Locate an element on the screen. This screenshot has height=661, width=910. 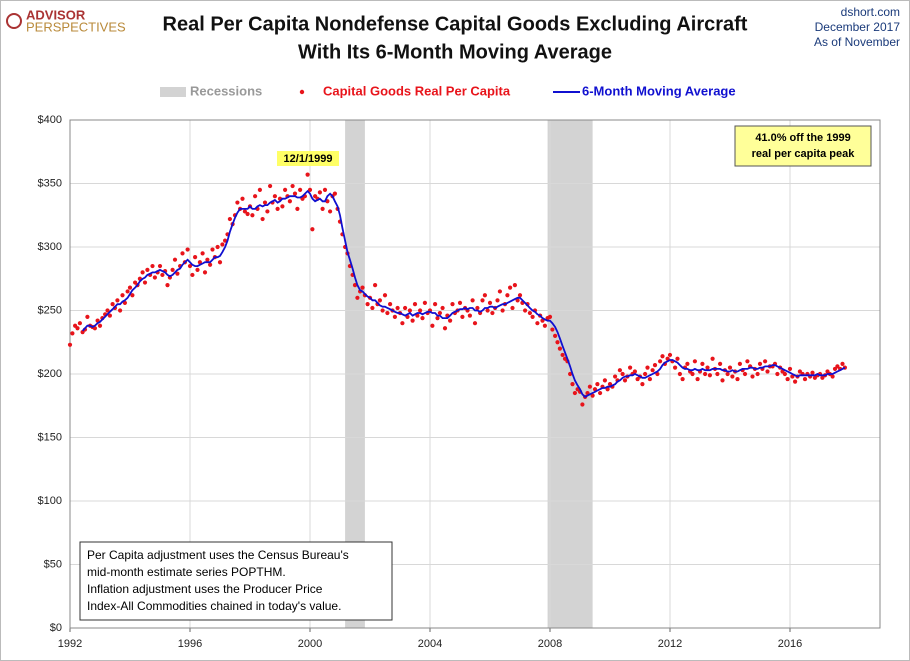
x-tick-label: 2004 is located at coordinates (430, 644).